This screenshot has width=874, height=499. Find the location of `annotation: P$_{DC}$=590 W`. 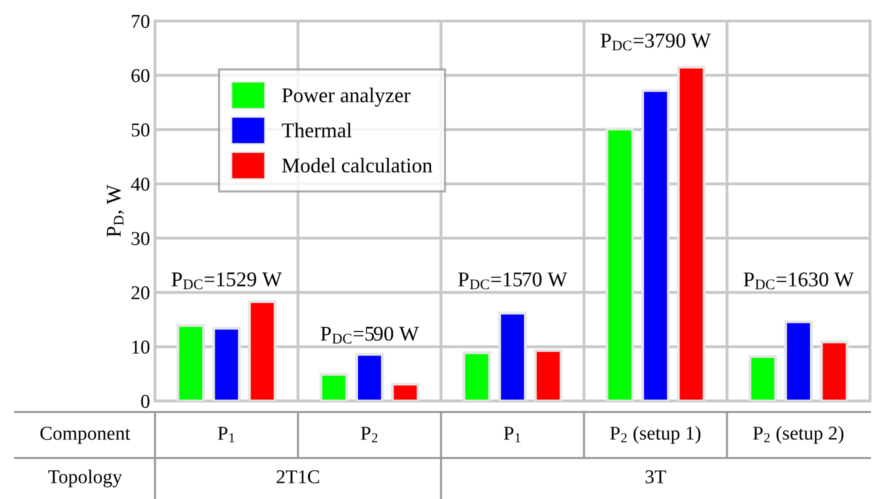

annotation: P$_{DC}$=590 W is located at coordinates (369, 335).